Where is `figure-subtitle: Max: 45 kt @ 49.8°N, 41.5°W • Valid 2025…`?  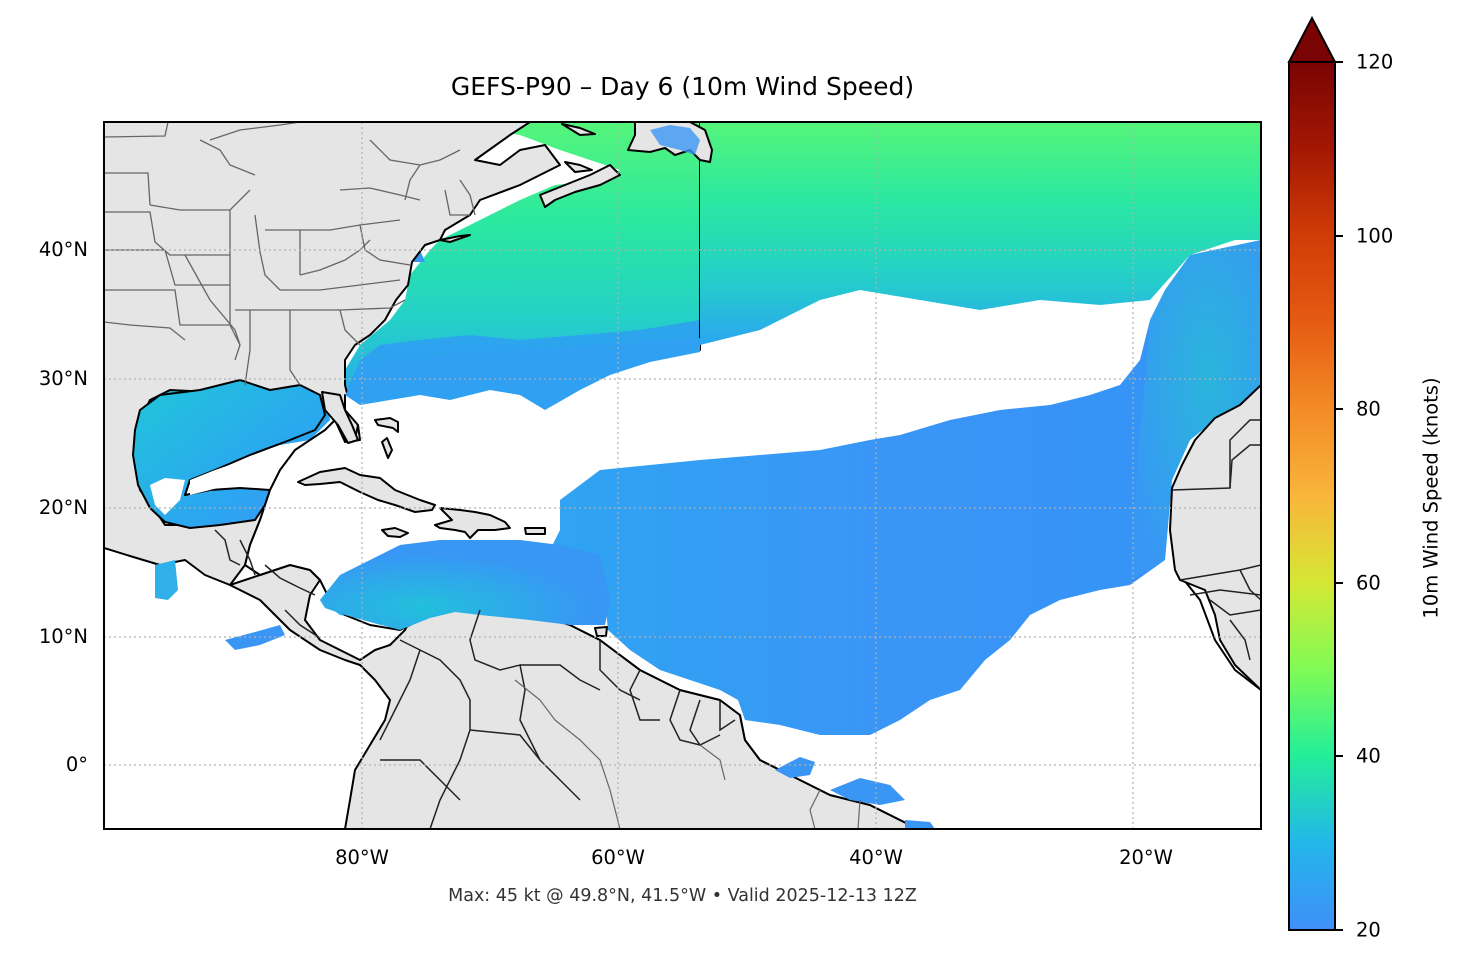
figure-subtitle: Max: 45 kt @ 49.8°N, 41.5°W • Valid 2025… is located at coordinates (682, 896).